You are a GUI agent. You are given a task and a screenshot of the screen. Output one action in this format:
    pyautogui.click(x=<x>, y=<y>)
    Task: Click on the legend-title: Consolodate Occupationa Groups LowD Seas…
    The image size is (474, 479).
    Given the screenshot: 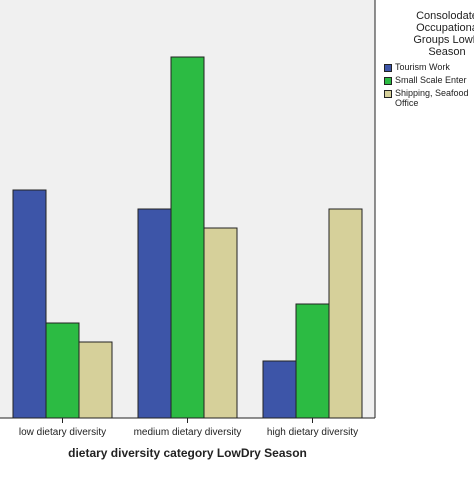 What is the action you would take?
    pyautogui.click(x=426, y=34)
    